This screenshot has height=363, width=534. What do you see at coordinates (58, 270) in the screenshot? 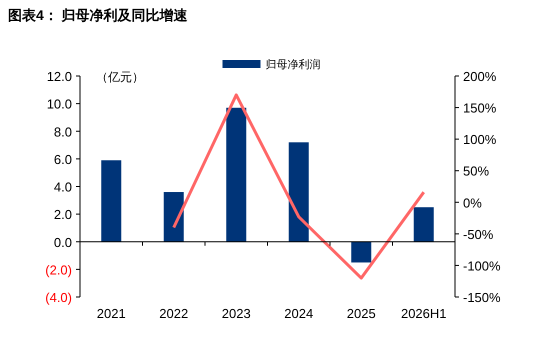
I see `y-tick-label: (2.0)` at bounding box center [58, 270].